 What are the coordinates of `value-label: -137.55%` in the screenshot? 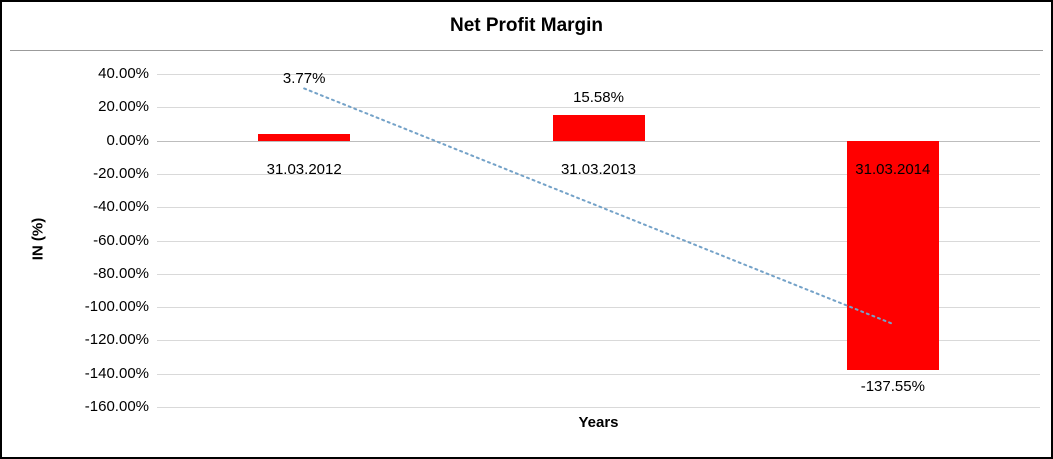 It's located at (892, 386).